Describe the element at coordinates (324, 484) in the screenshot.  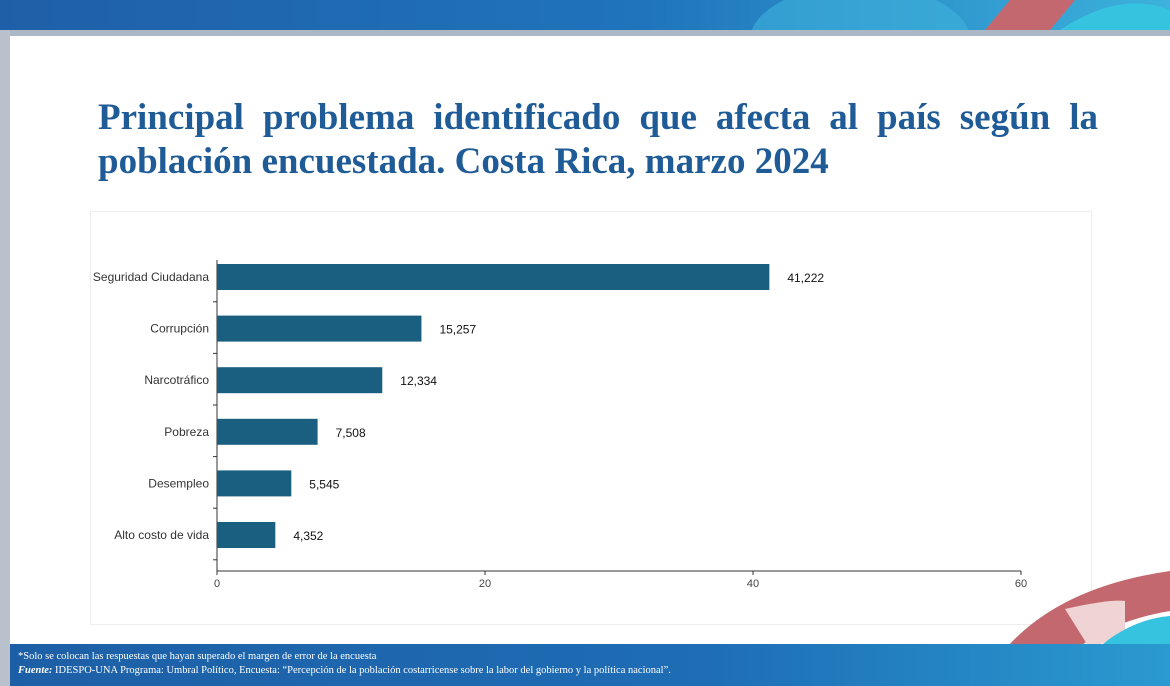
I see `data-label: 5,545` at that location.